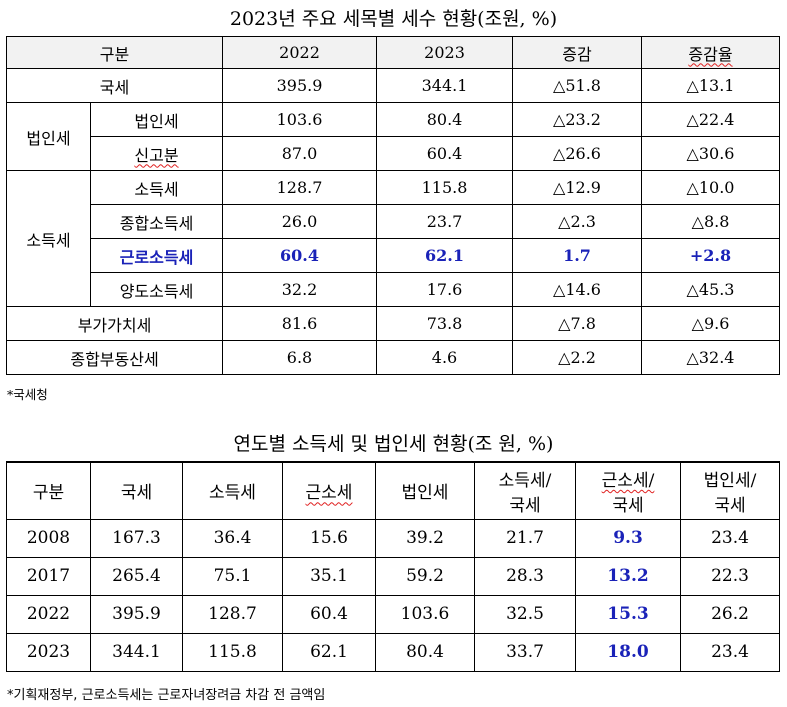 This screenshot has width=787, height=707. Describe the element at coordinates (711, 323) in the screenshot. I see `cell-rate: △9.6` at that location.